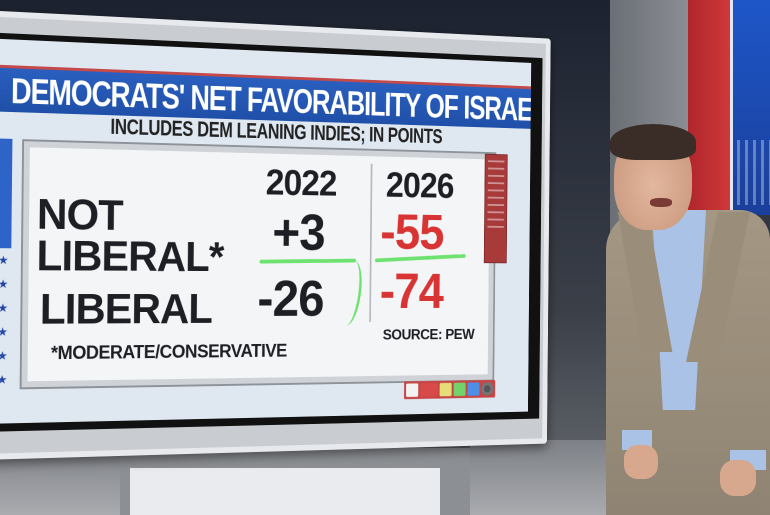  What do you see at coordinates (308, 261) in the screenshot?
I see `telestrator-line-2022` at bounding box center [308, 261].